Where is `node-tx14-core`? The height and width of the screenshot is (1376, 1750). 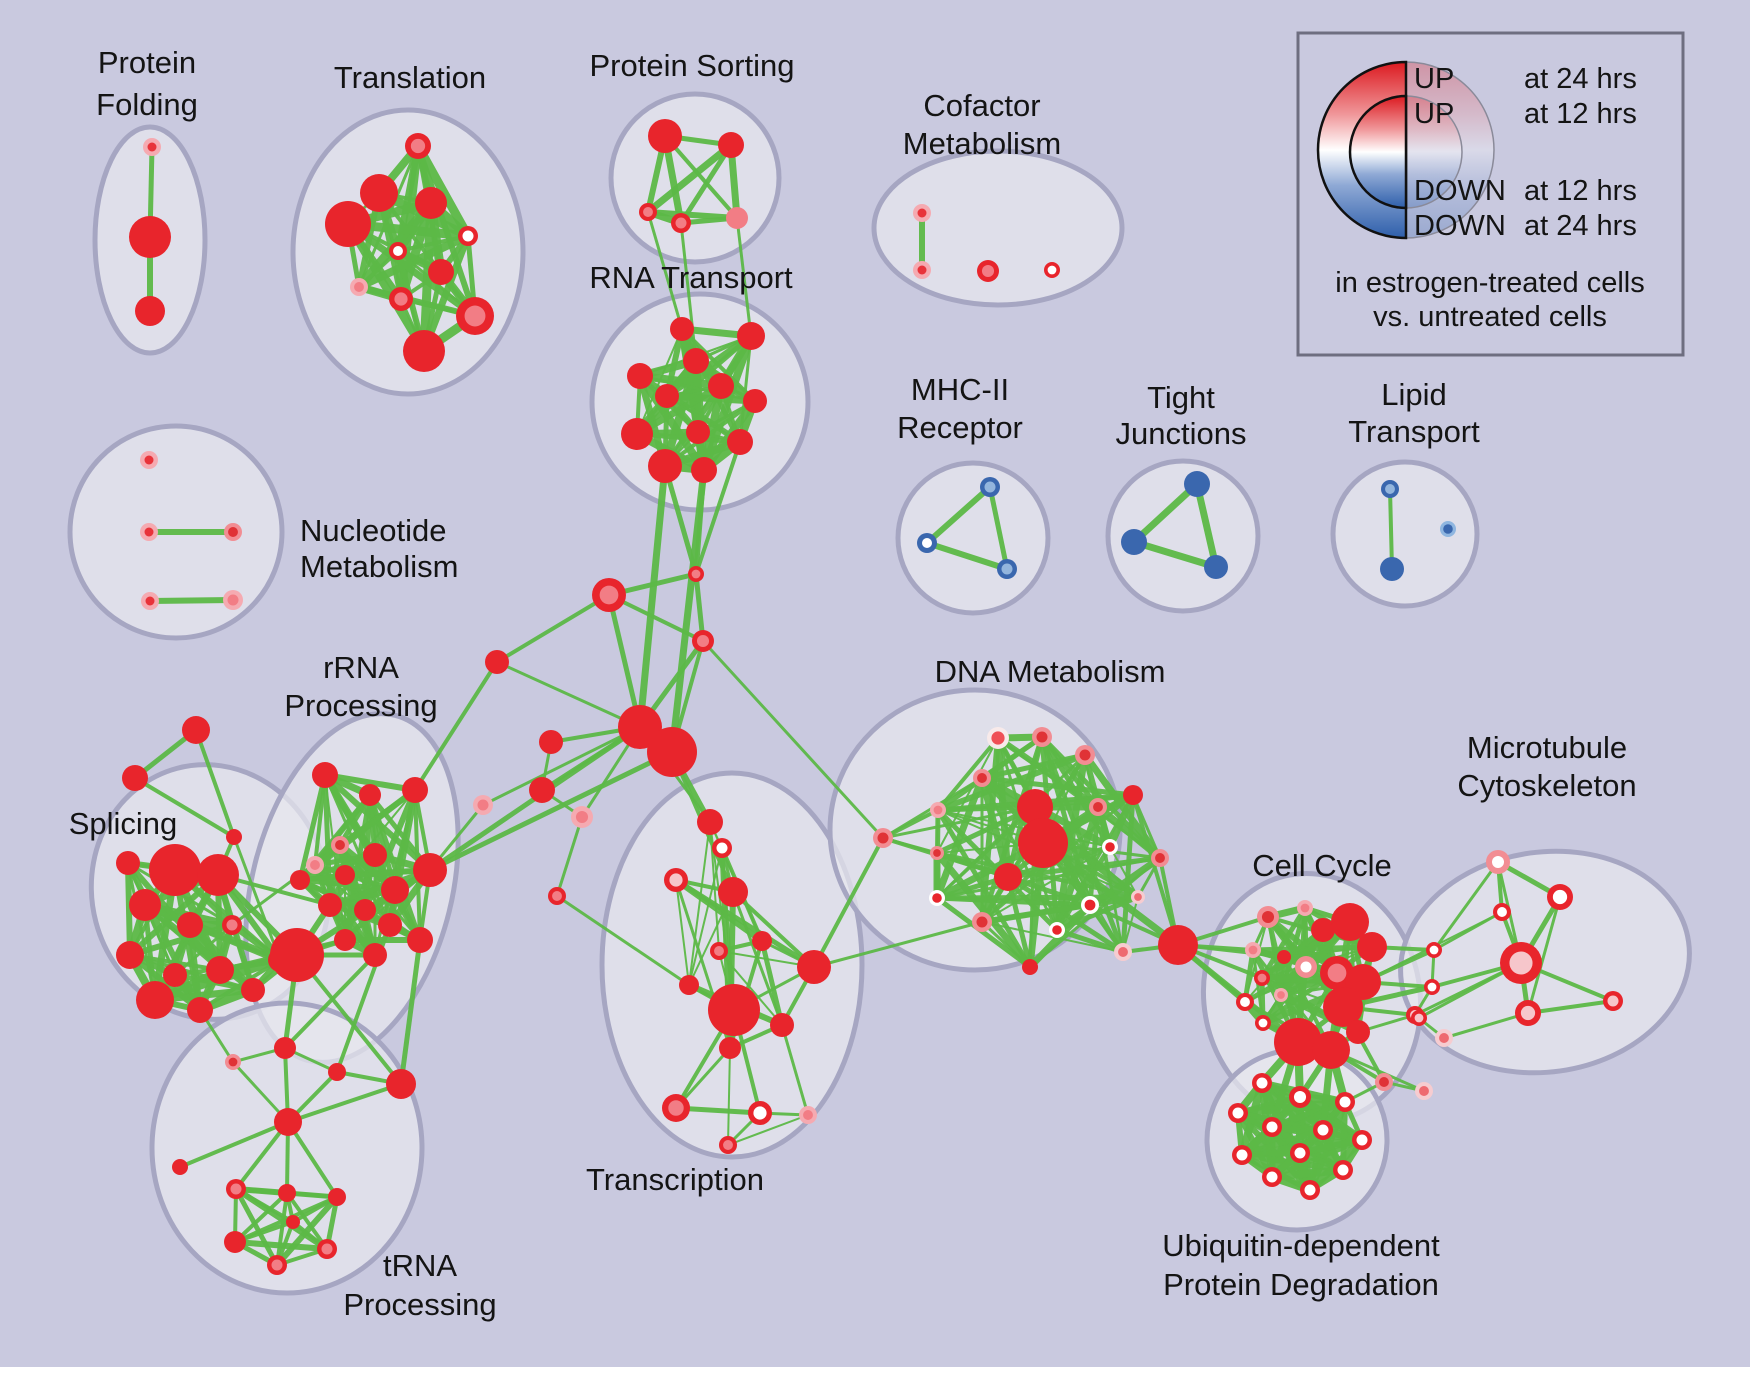
node-tx14-core is located at coordinates (808, 1115).